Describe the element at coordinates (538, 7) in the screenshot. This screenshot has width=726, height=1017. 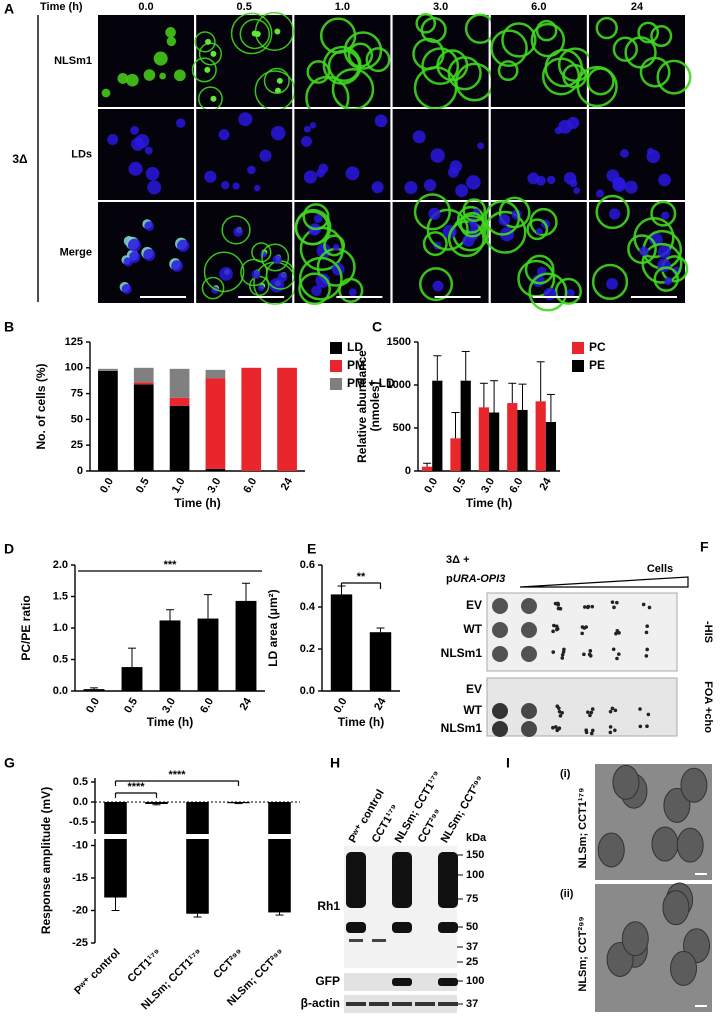
I see `time-header: 6.0` at that location.